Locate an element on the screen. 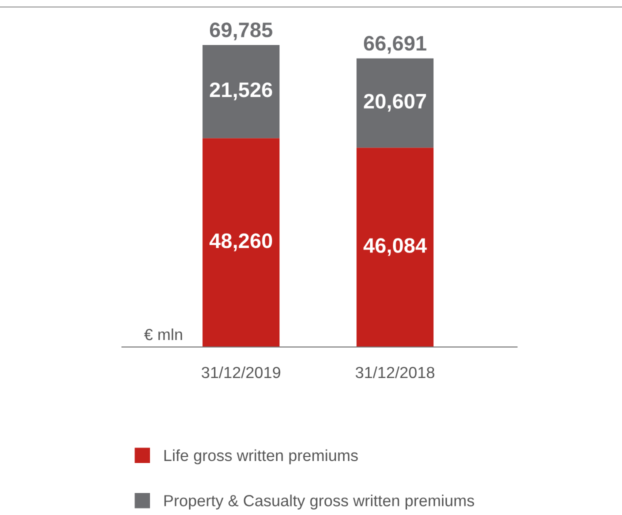 This screenshot has width=622, height=515. legend-label: Property & Casualty gross written premiums is located at coordinates (319, 502).